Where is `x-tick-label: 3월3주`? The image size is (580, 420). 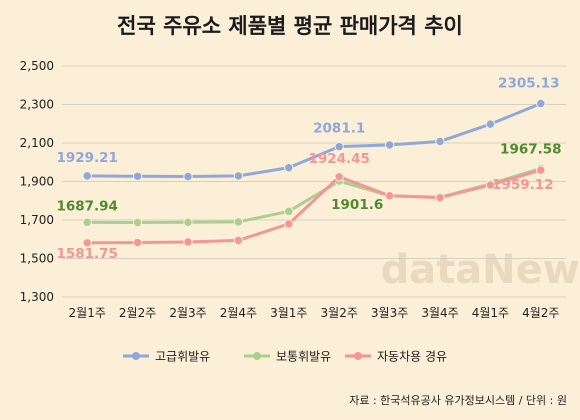
x-tick-label: 3월3주 is located at coordinates (389, 313).